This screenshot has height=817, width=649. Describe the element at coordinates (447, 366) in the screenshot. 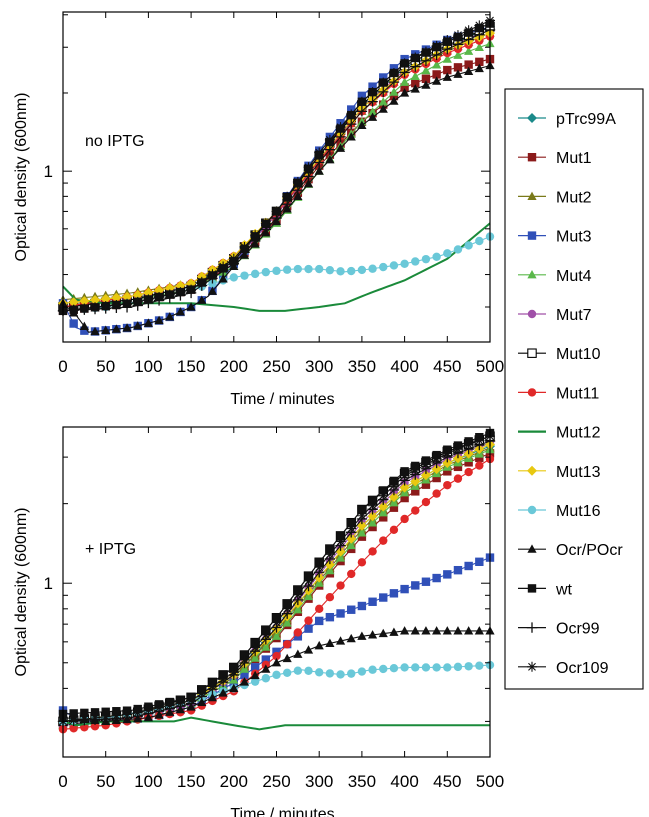

I see `x-tick-label: 450` at that location.